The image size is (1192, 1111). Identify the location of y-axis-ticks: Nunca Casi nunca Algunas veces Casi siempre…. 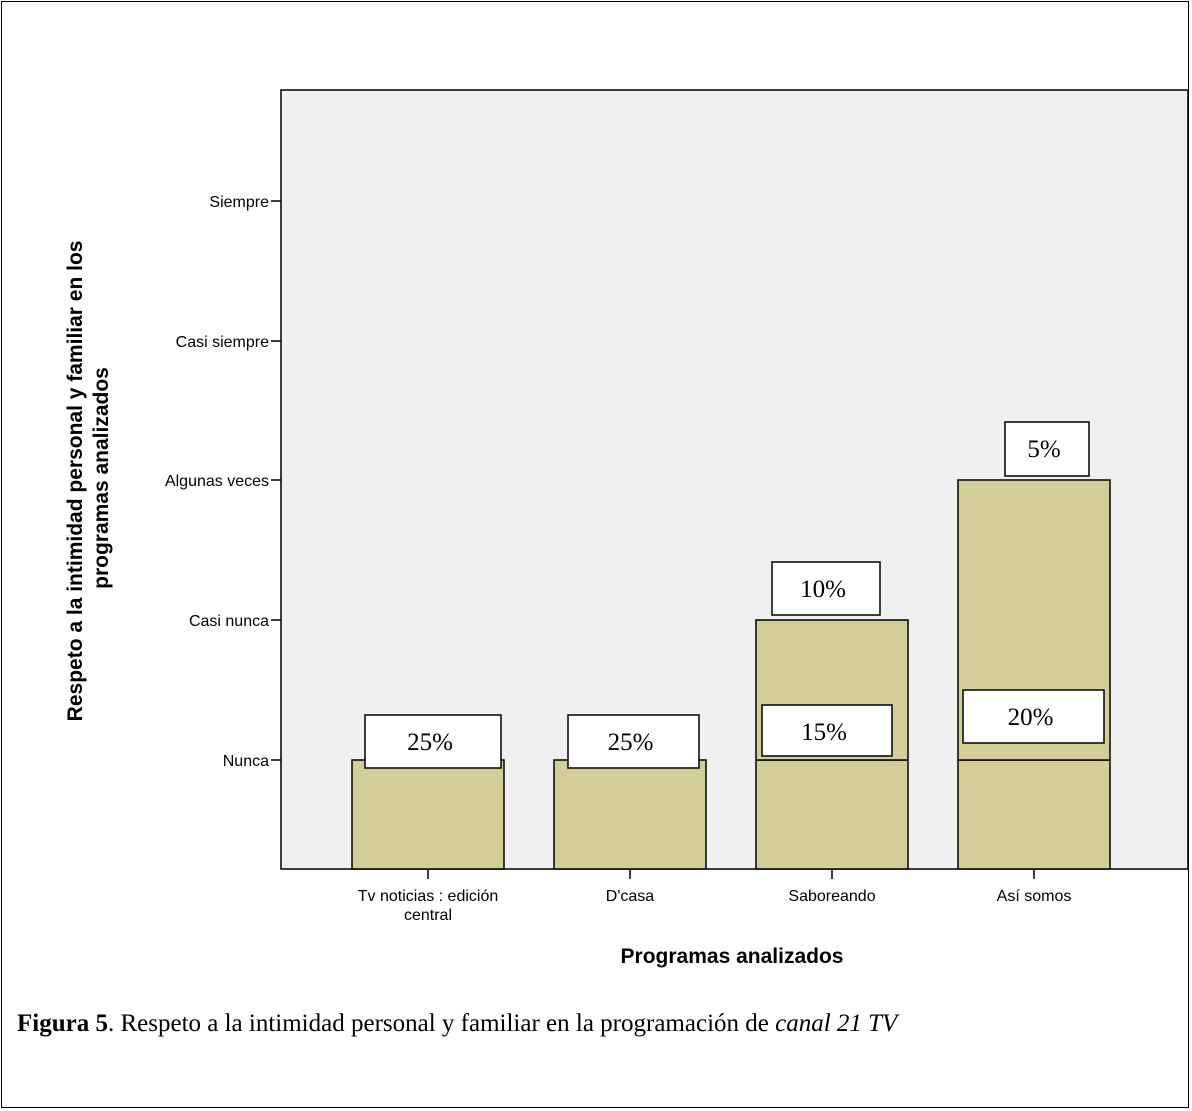
(223, 482).